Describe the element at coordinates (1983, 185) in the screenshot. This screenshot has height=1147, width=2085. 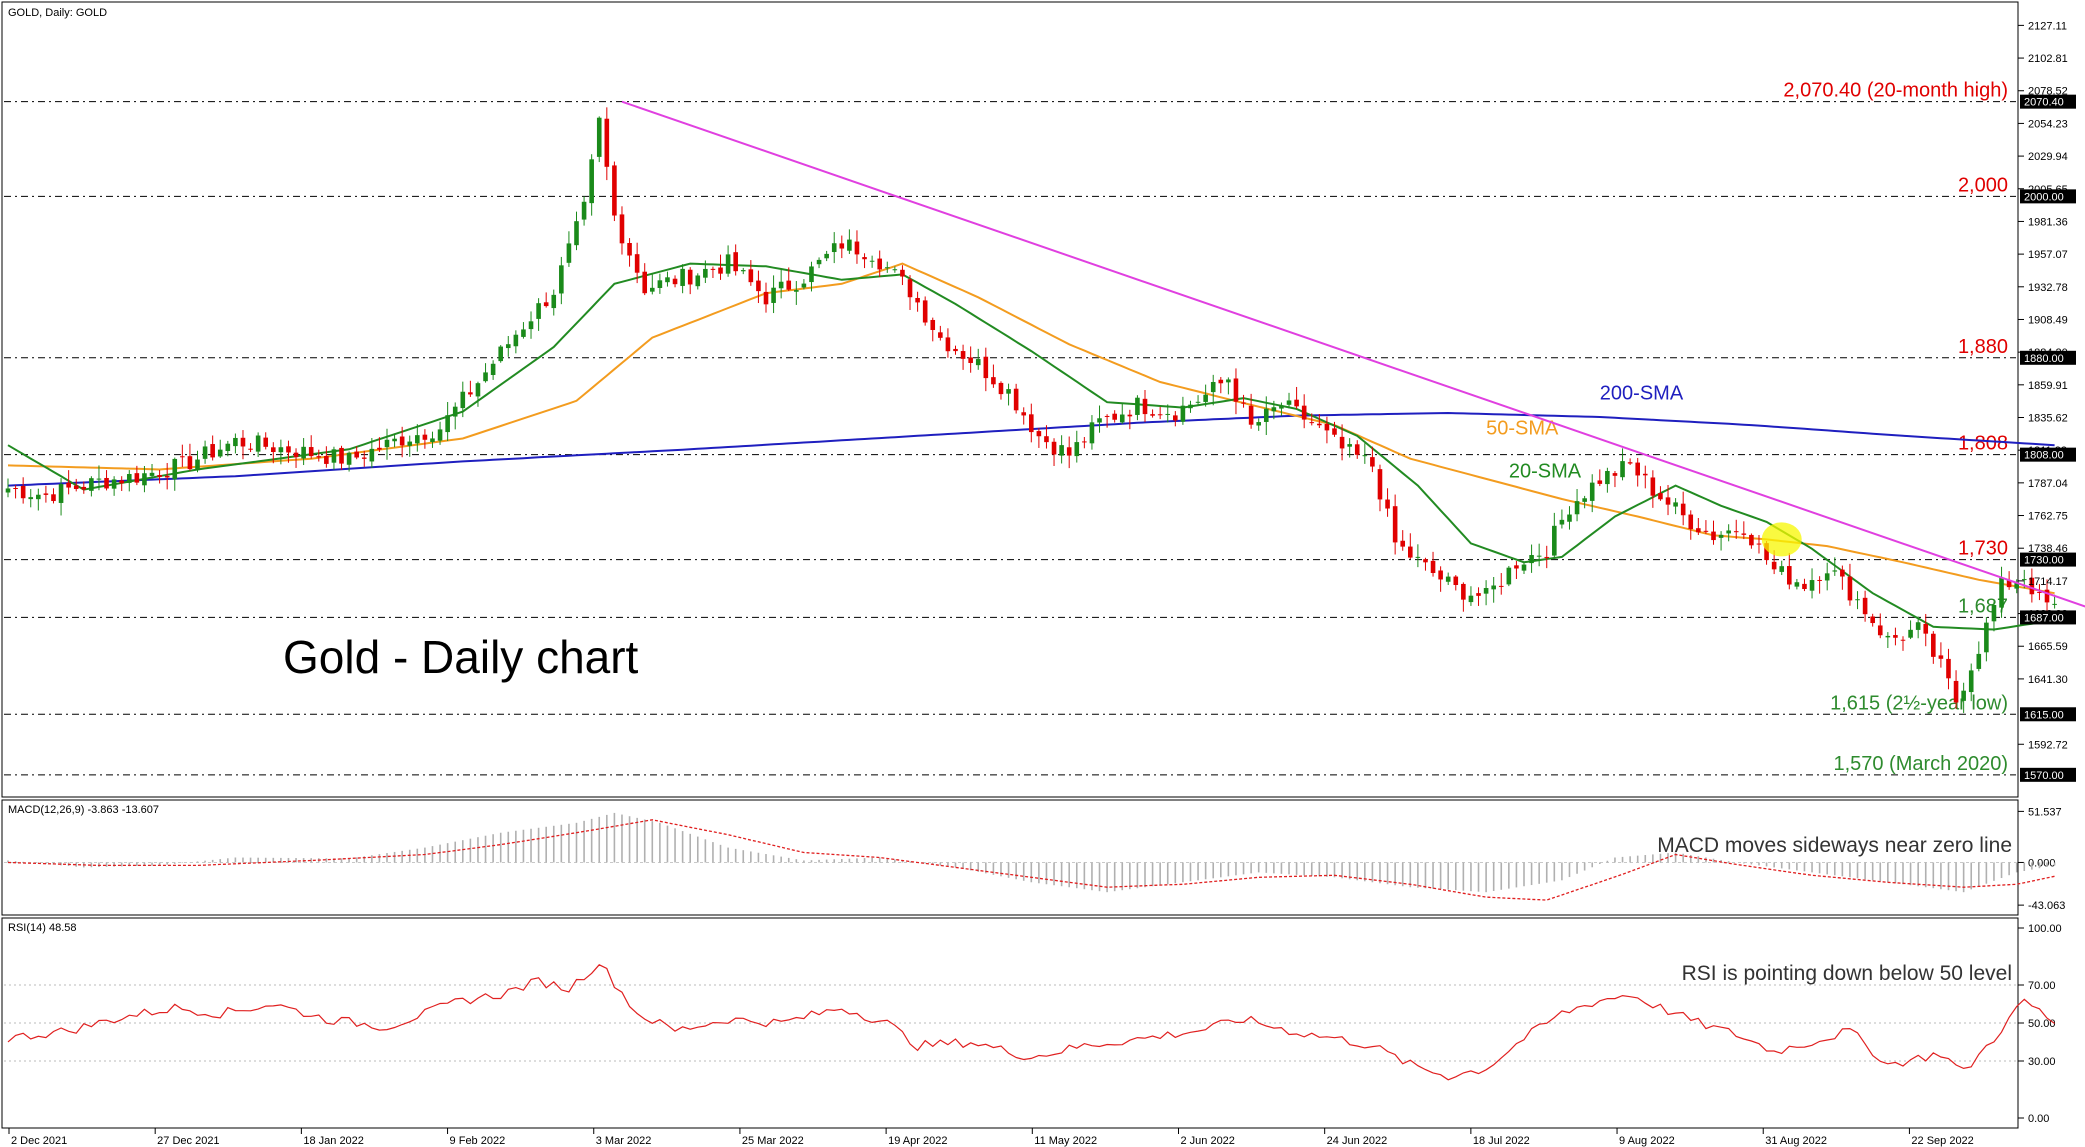
I see `level-label: 2,000` at that location.